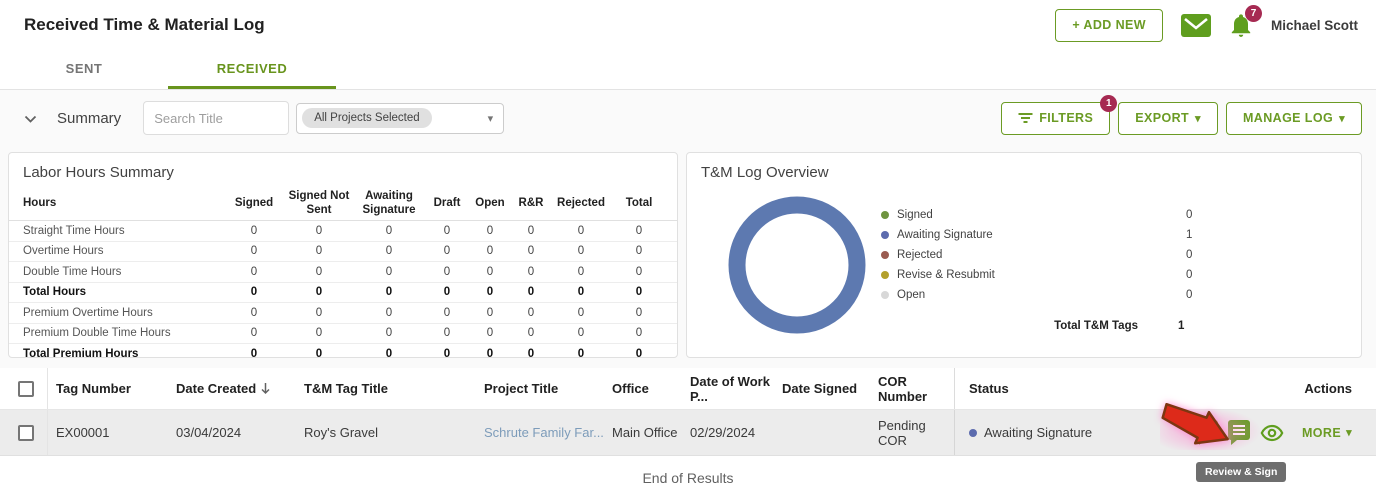  Describe the element at coordinates (630, 388) in the screenshot. I see `column-header-office: Office` at that location.